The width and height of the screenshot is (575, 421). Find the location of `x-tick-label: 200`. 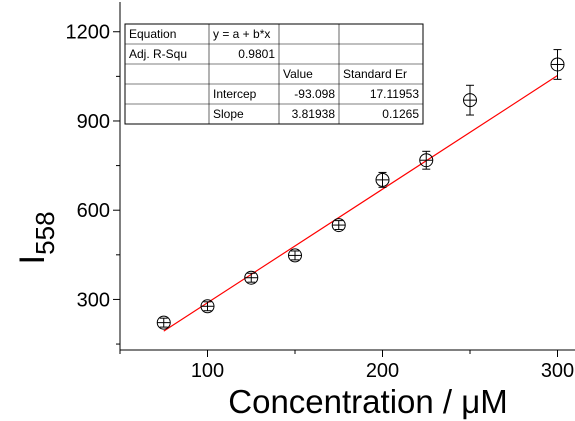

x-tick-label: 200 is located at coordinates (382, 371).